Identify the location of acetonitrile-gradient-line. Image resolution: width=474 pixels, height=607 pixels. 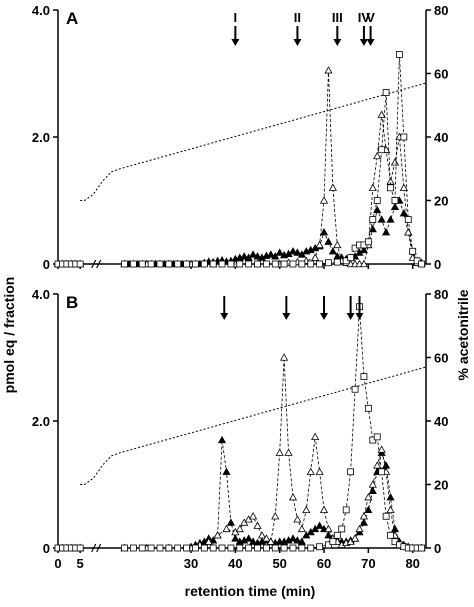
(253, 141).